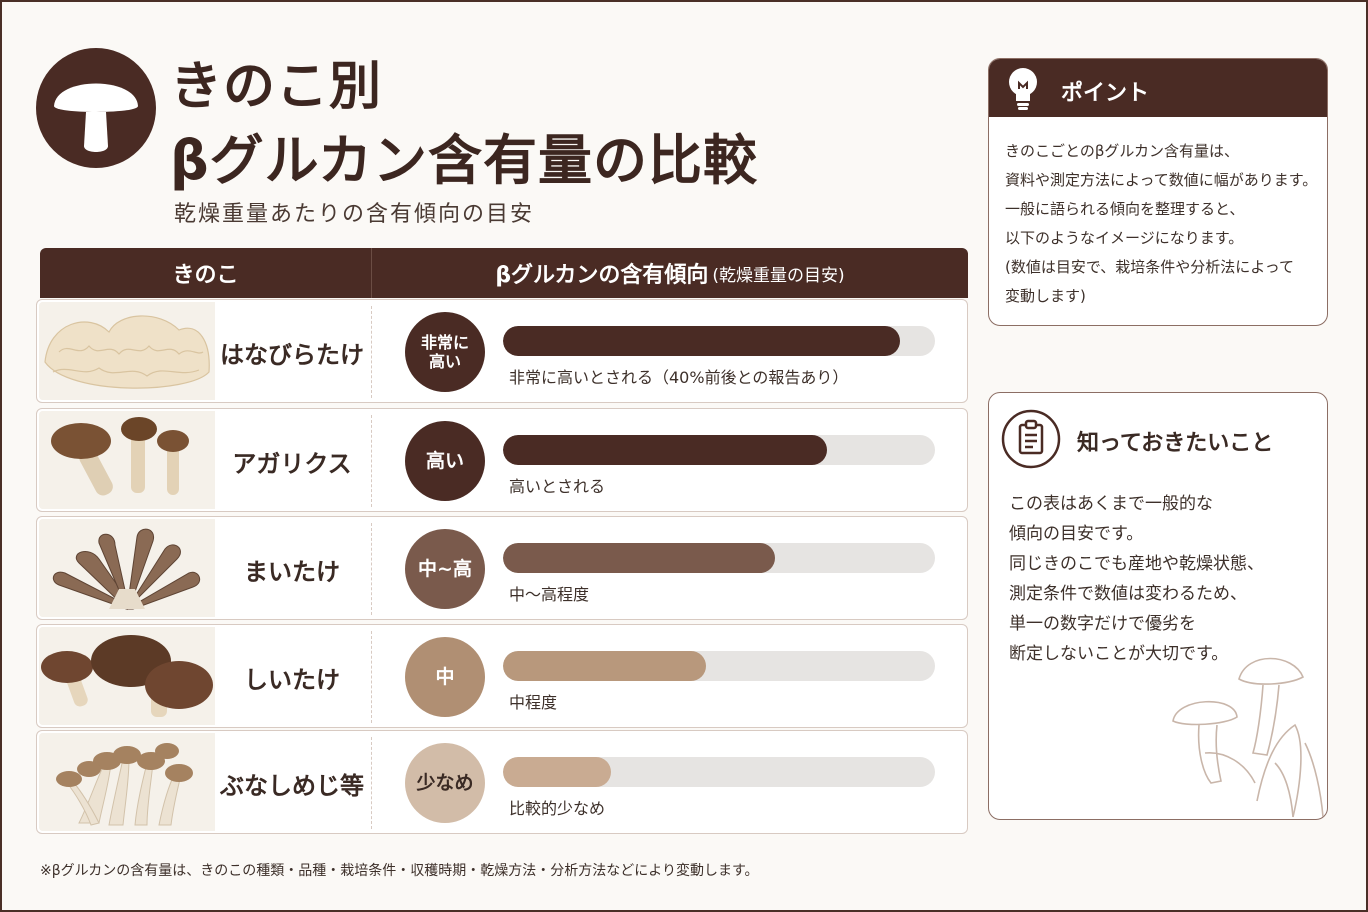 Image resolution: width=1368 pixels, height=912 pixels. What do you see at coordinates (1111, 504) in the screenshot?
I see `know-card-line: この表はあくまで一般的な` at bounding box center [1111, 504].